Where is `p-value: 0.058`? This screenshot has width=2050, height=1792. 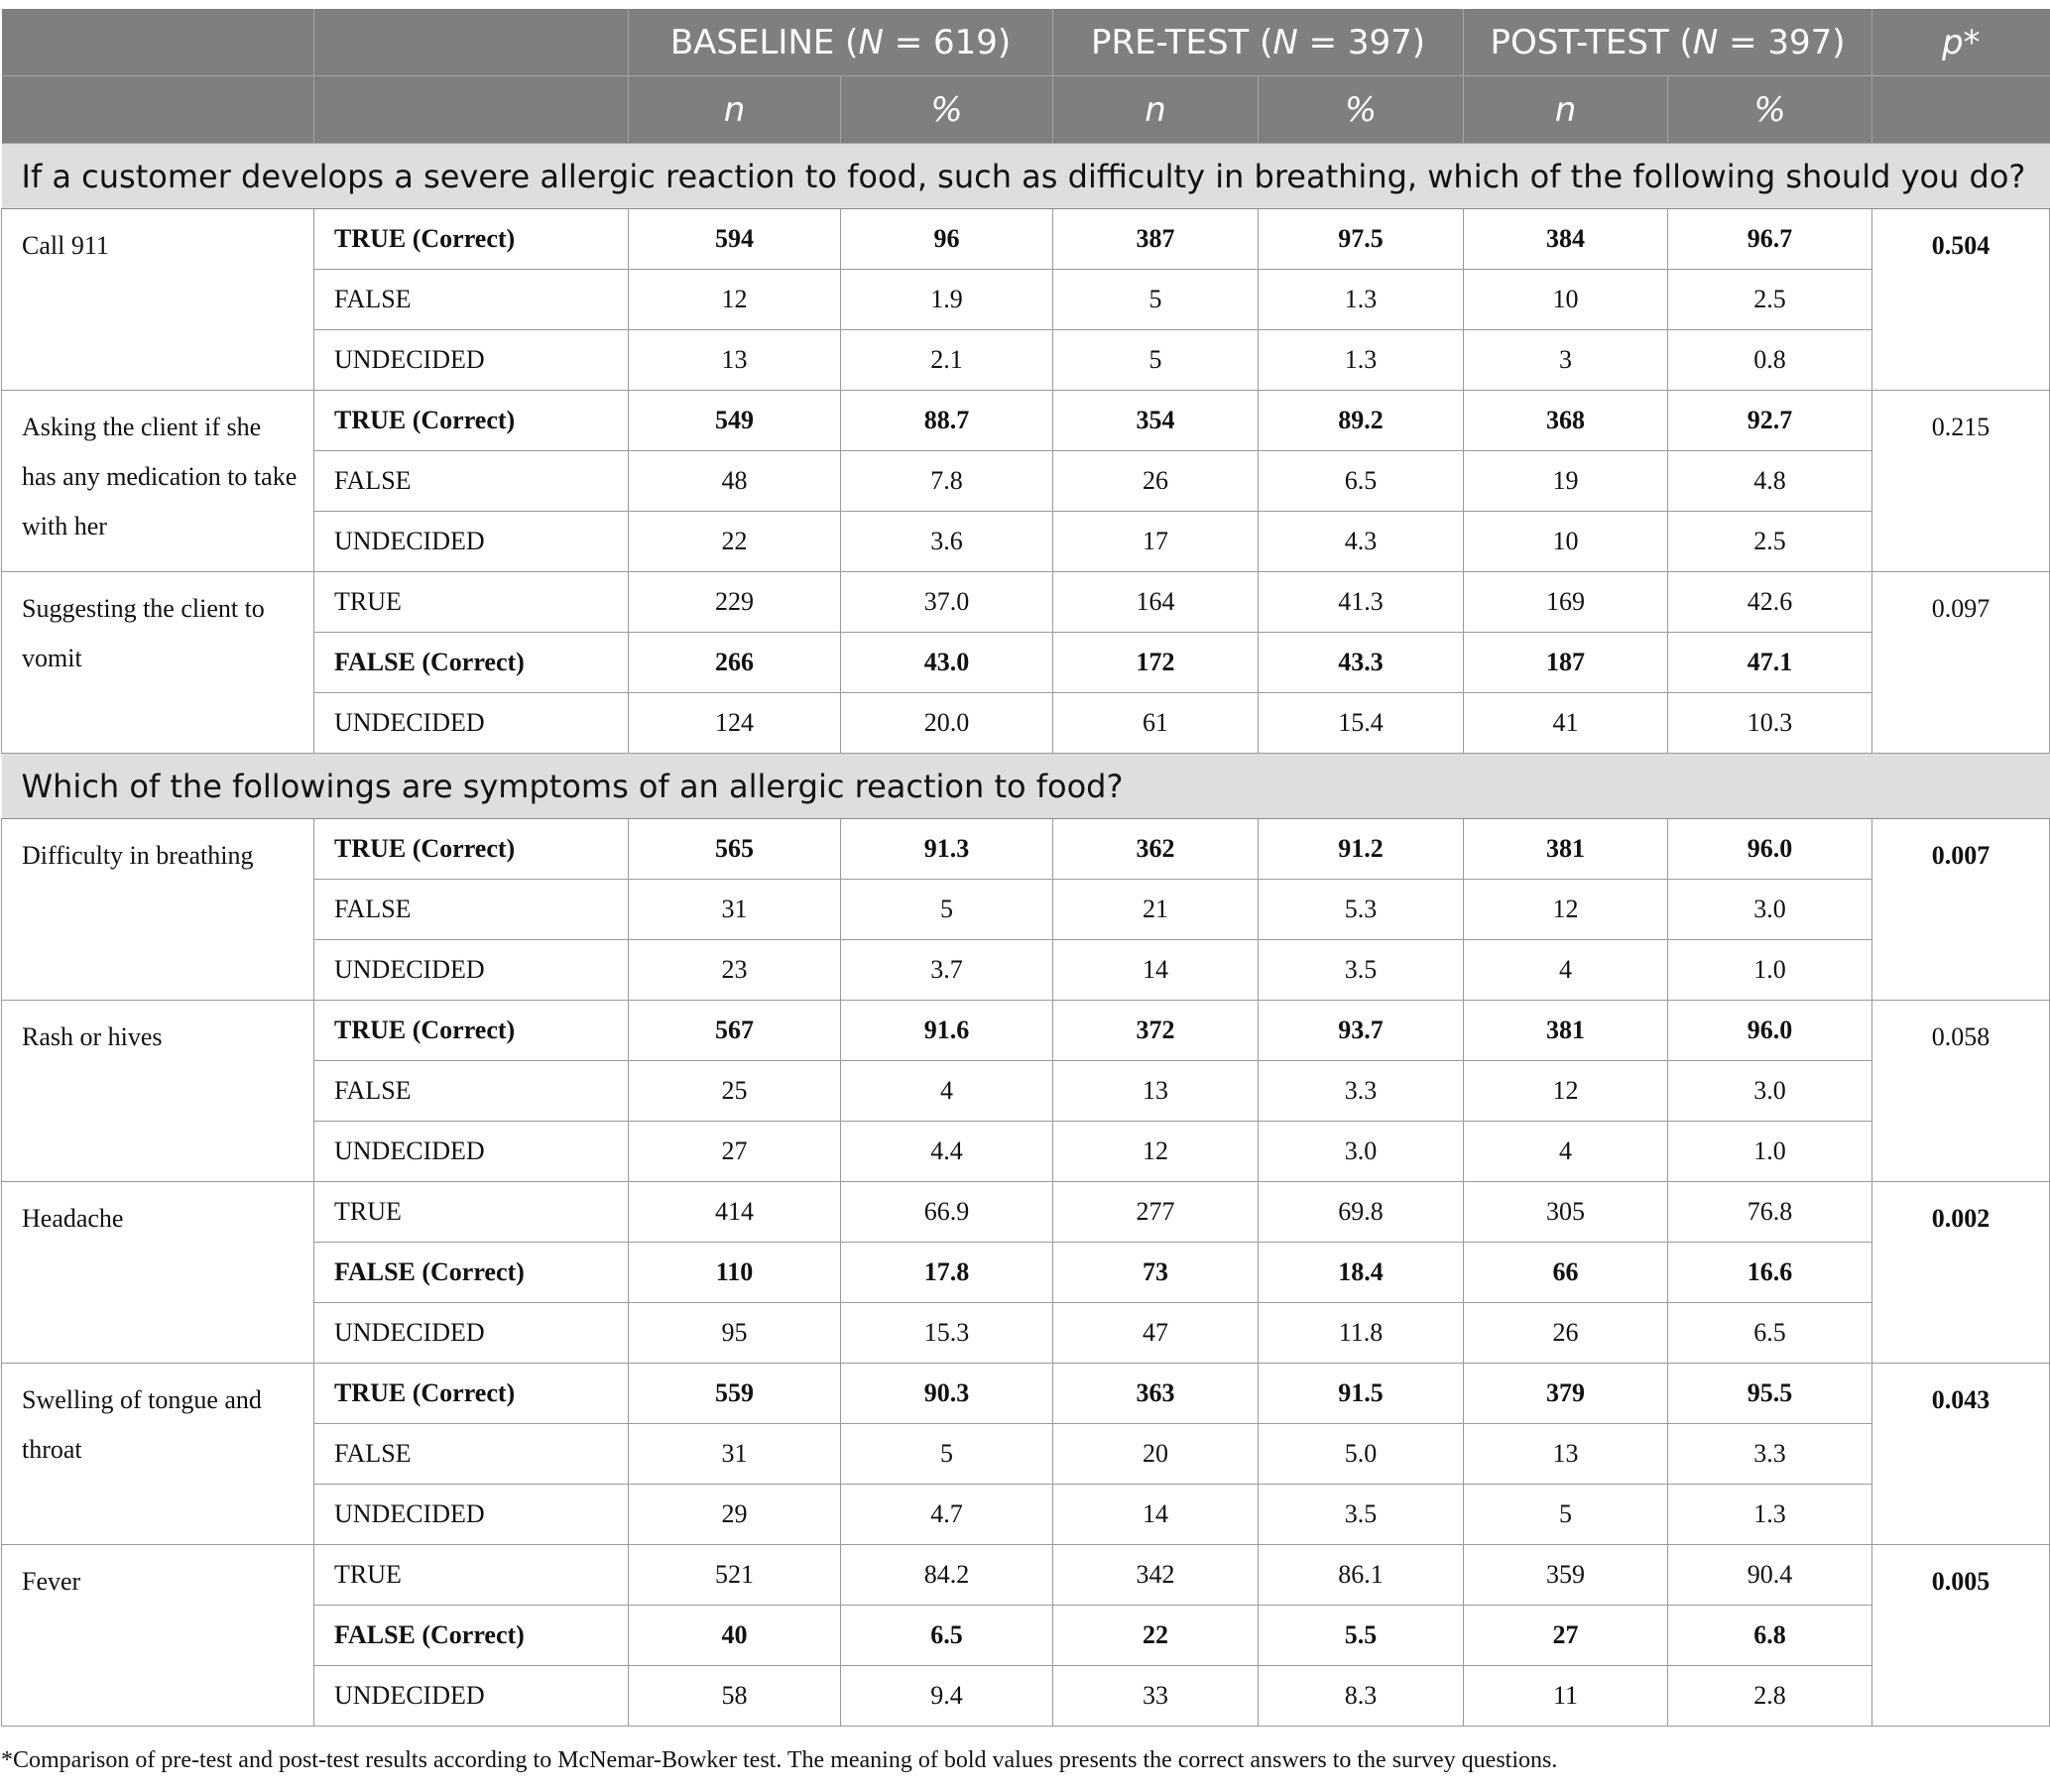 p-value: 0.058 is located at coordinates (1960, 1091).